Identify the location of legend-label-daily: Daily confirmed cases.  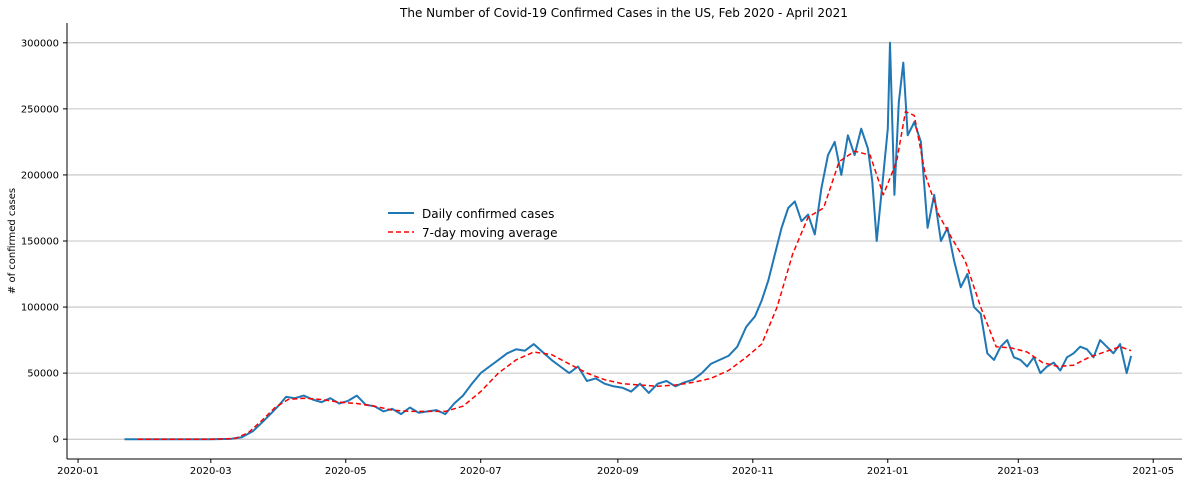
(488, 214).